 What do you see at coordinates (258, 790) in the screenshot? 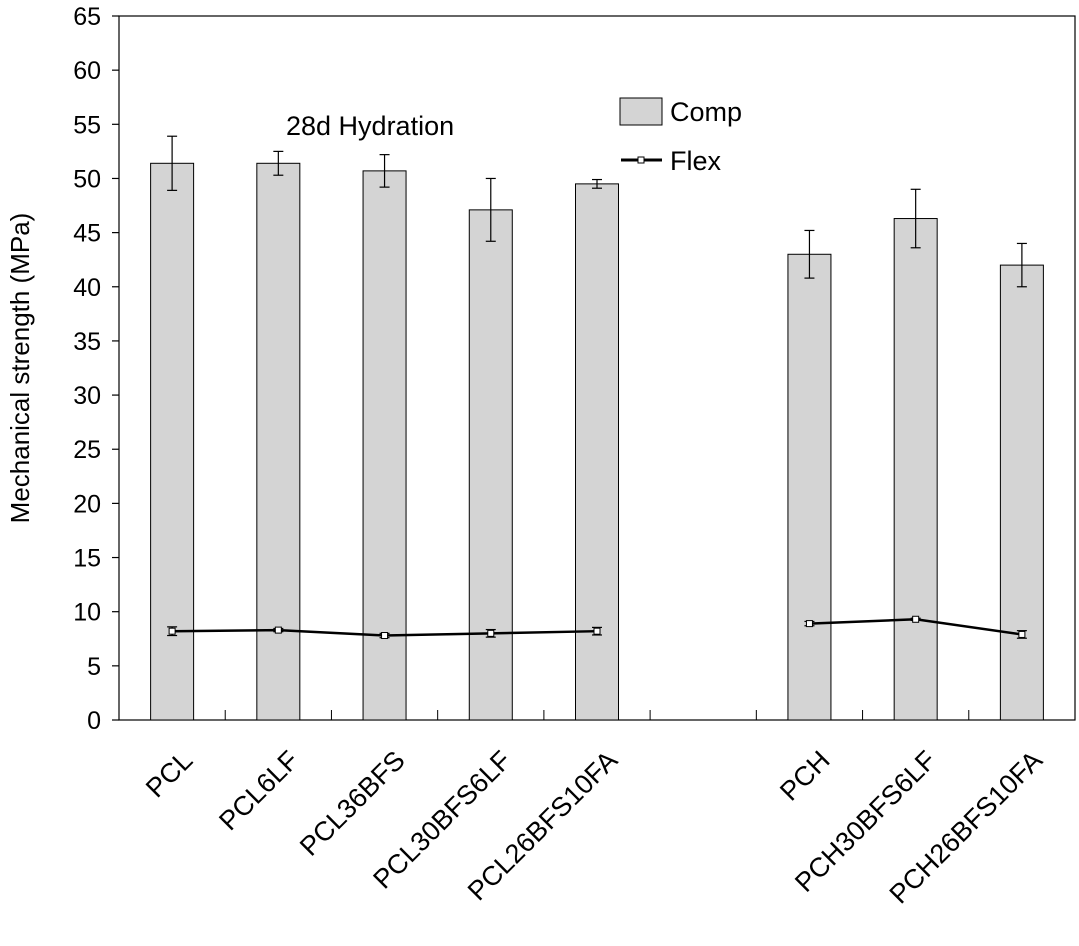
I see `x-tick-label: PCL6LF` at bounding box center [258, 790].